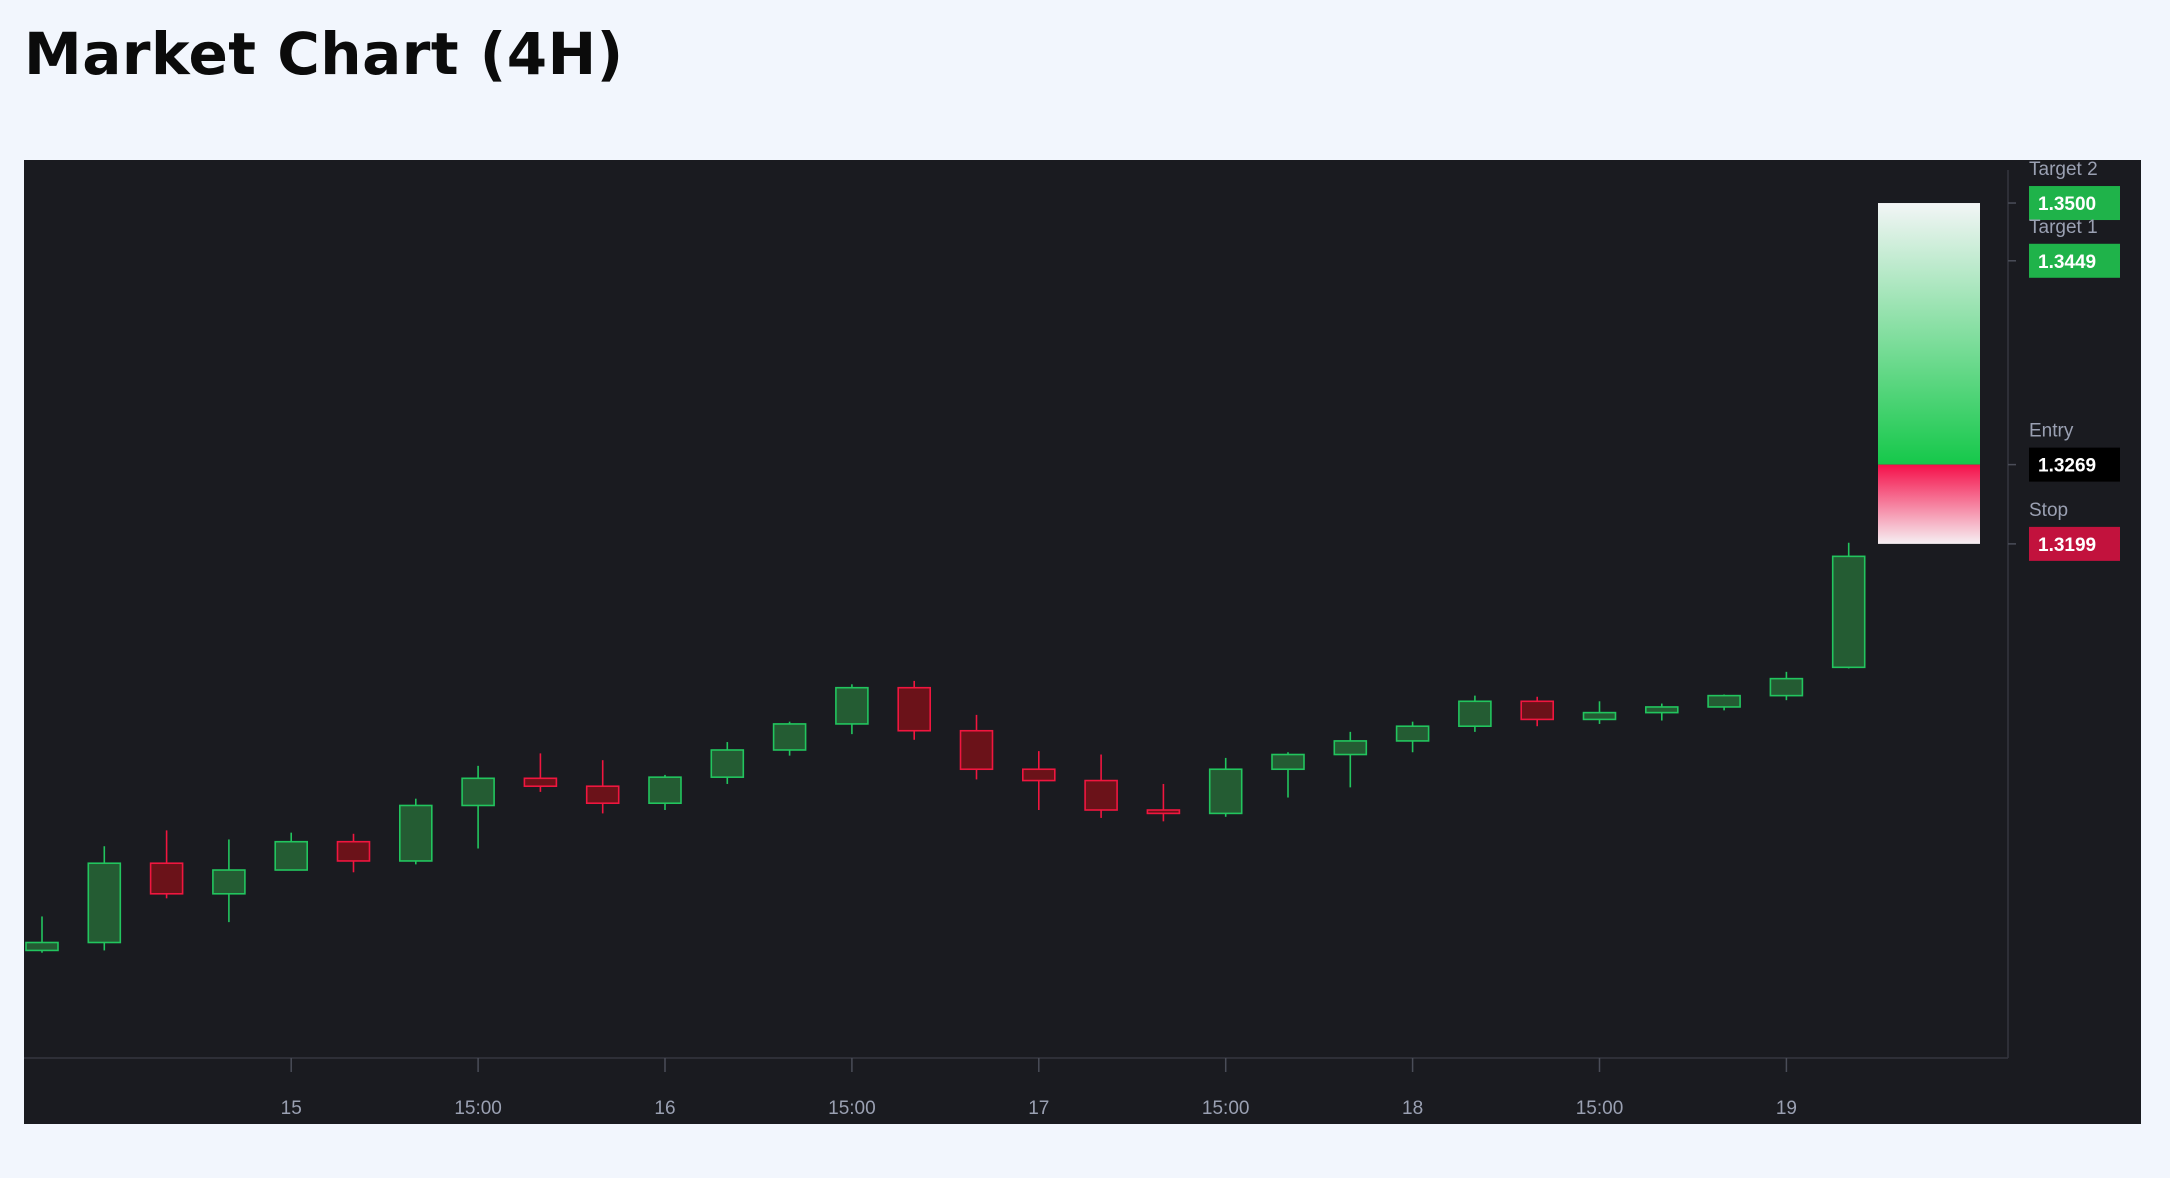  What do you see at coordinates (1929, 504) in the screenshot?
I see `loss-zone` at bounding box center [1929, 504].